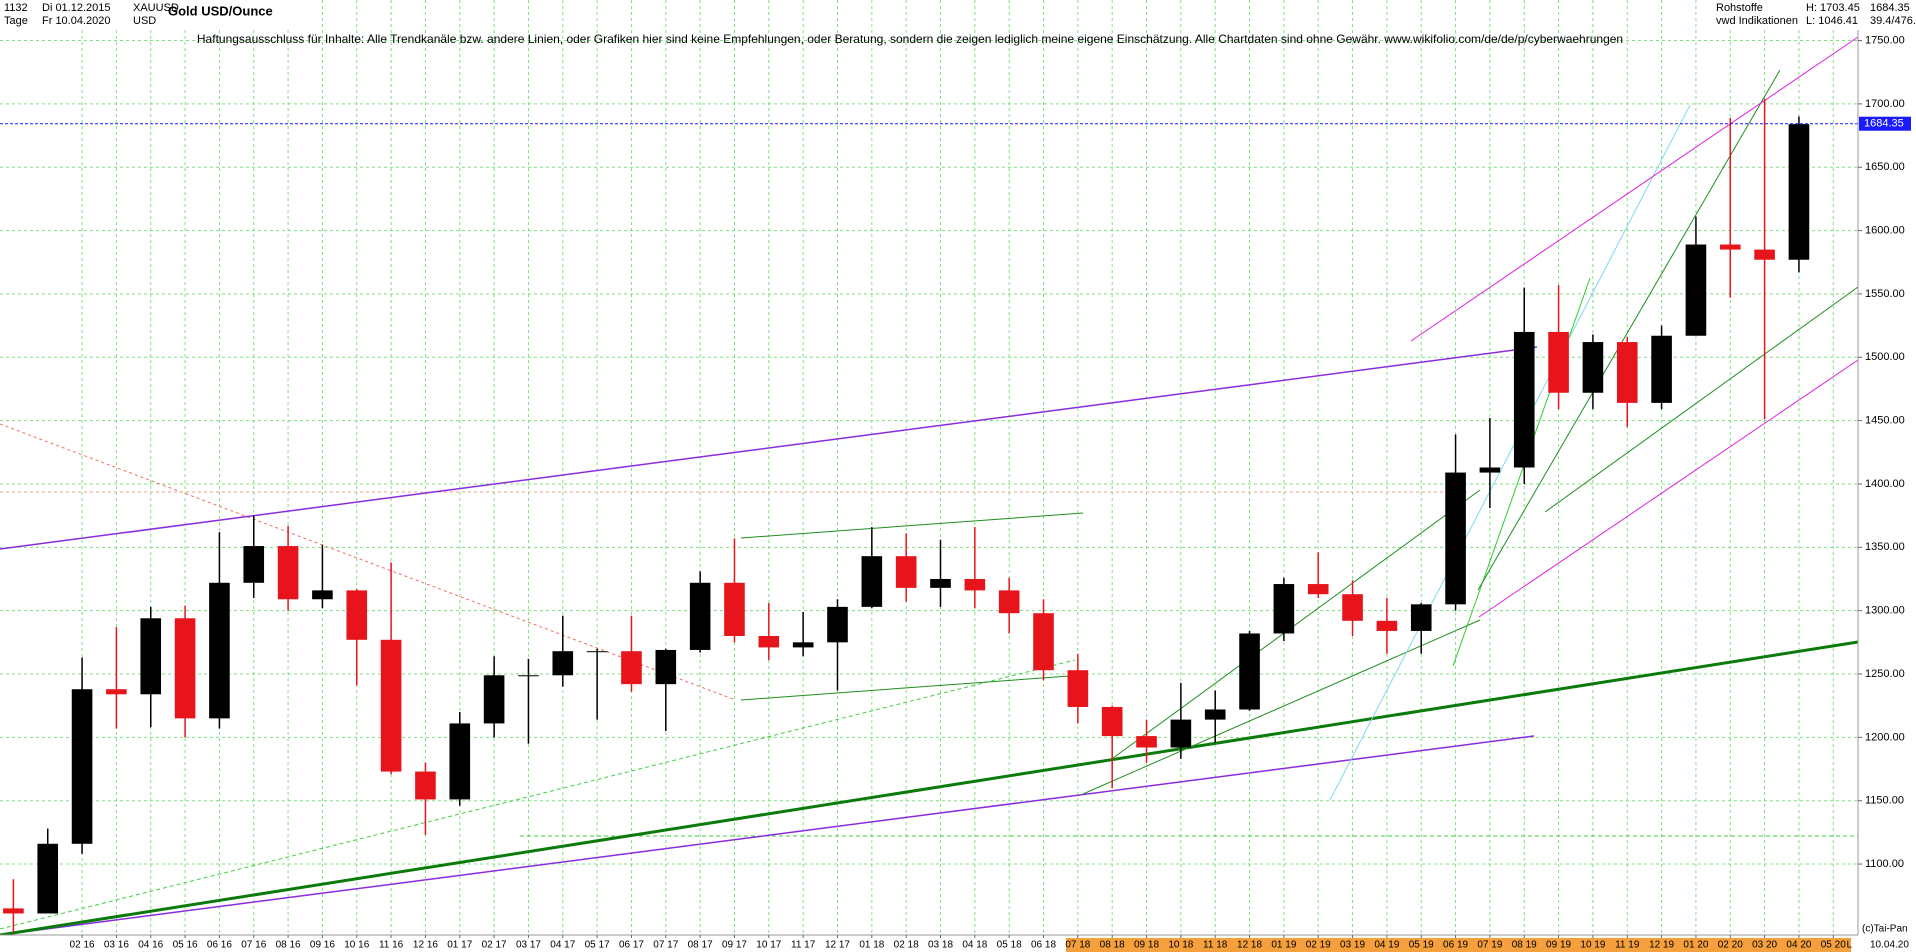 This screenshot has width=1916, height=952. I want to click on x-tick-label: 07 16, so click(253, 945).